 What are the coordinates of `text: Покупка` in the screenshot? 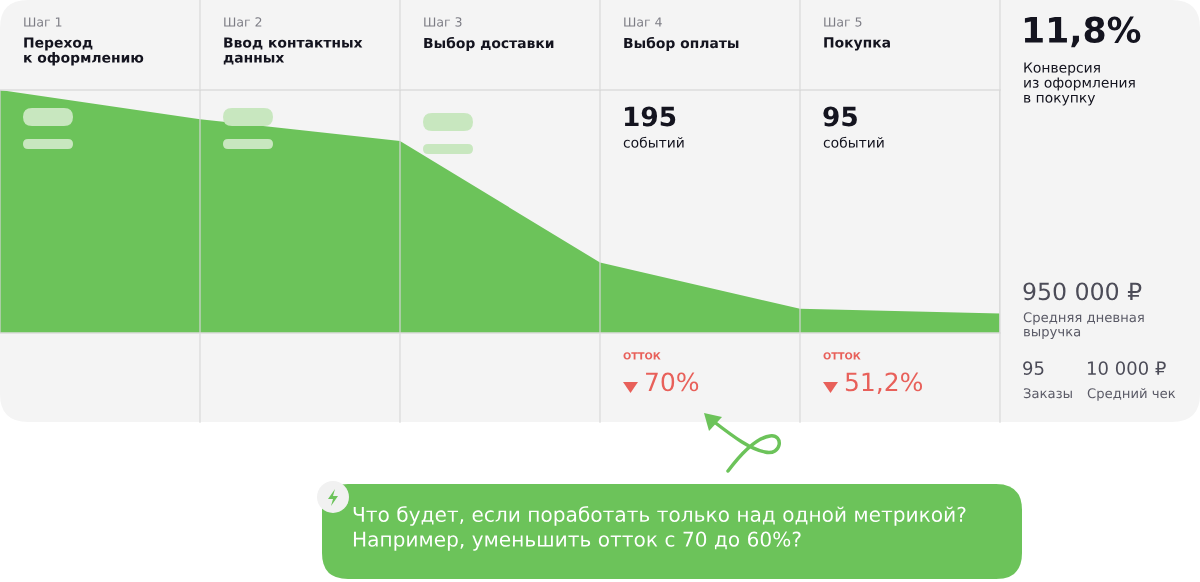 It's located at (857, 44).